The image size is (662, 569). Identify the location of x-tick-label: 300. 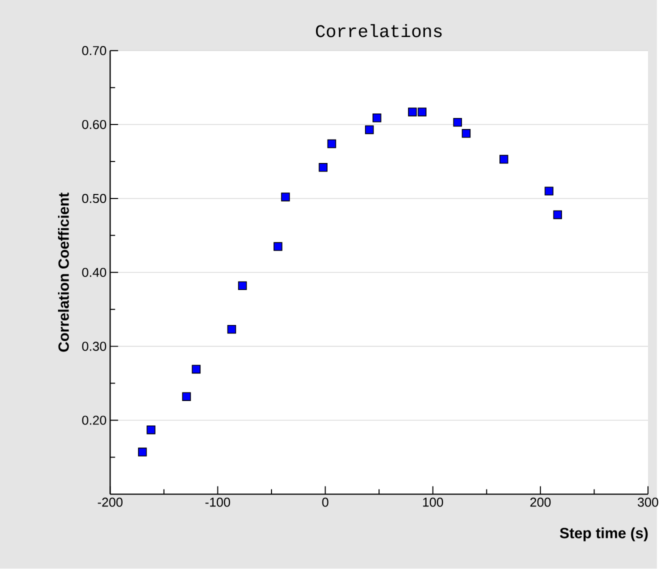
(648, 502).